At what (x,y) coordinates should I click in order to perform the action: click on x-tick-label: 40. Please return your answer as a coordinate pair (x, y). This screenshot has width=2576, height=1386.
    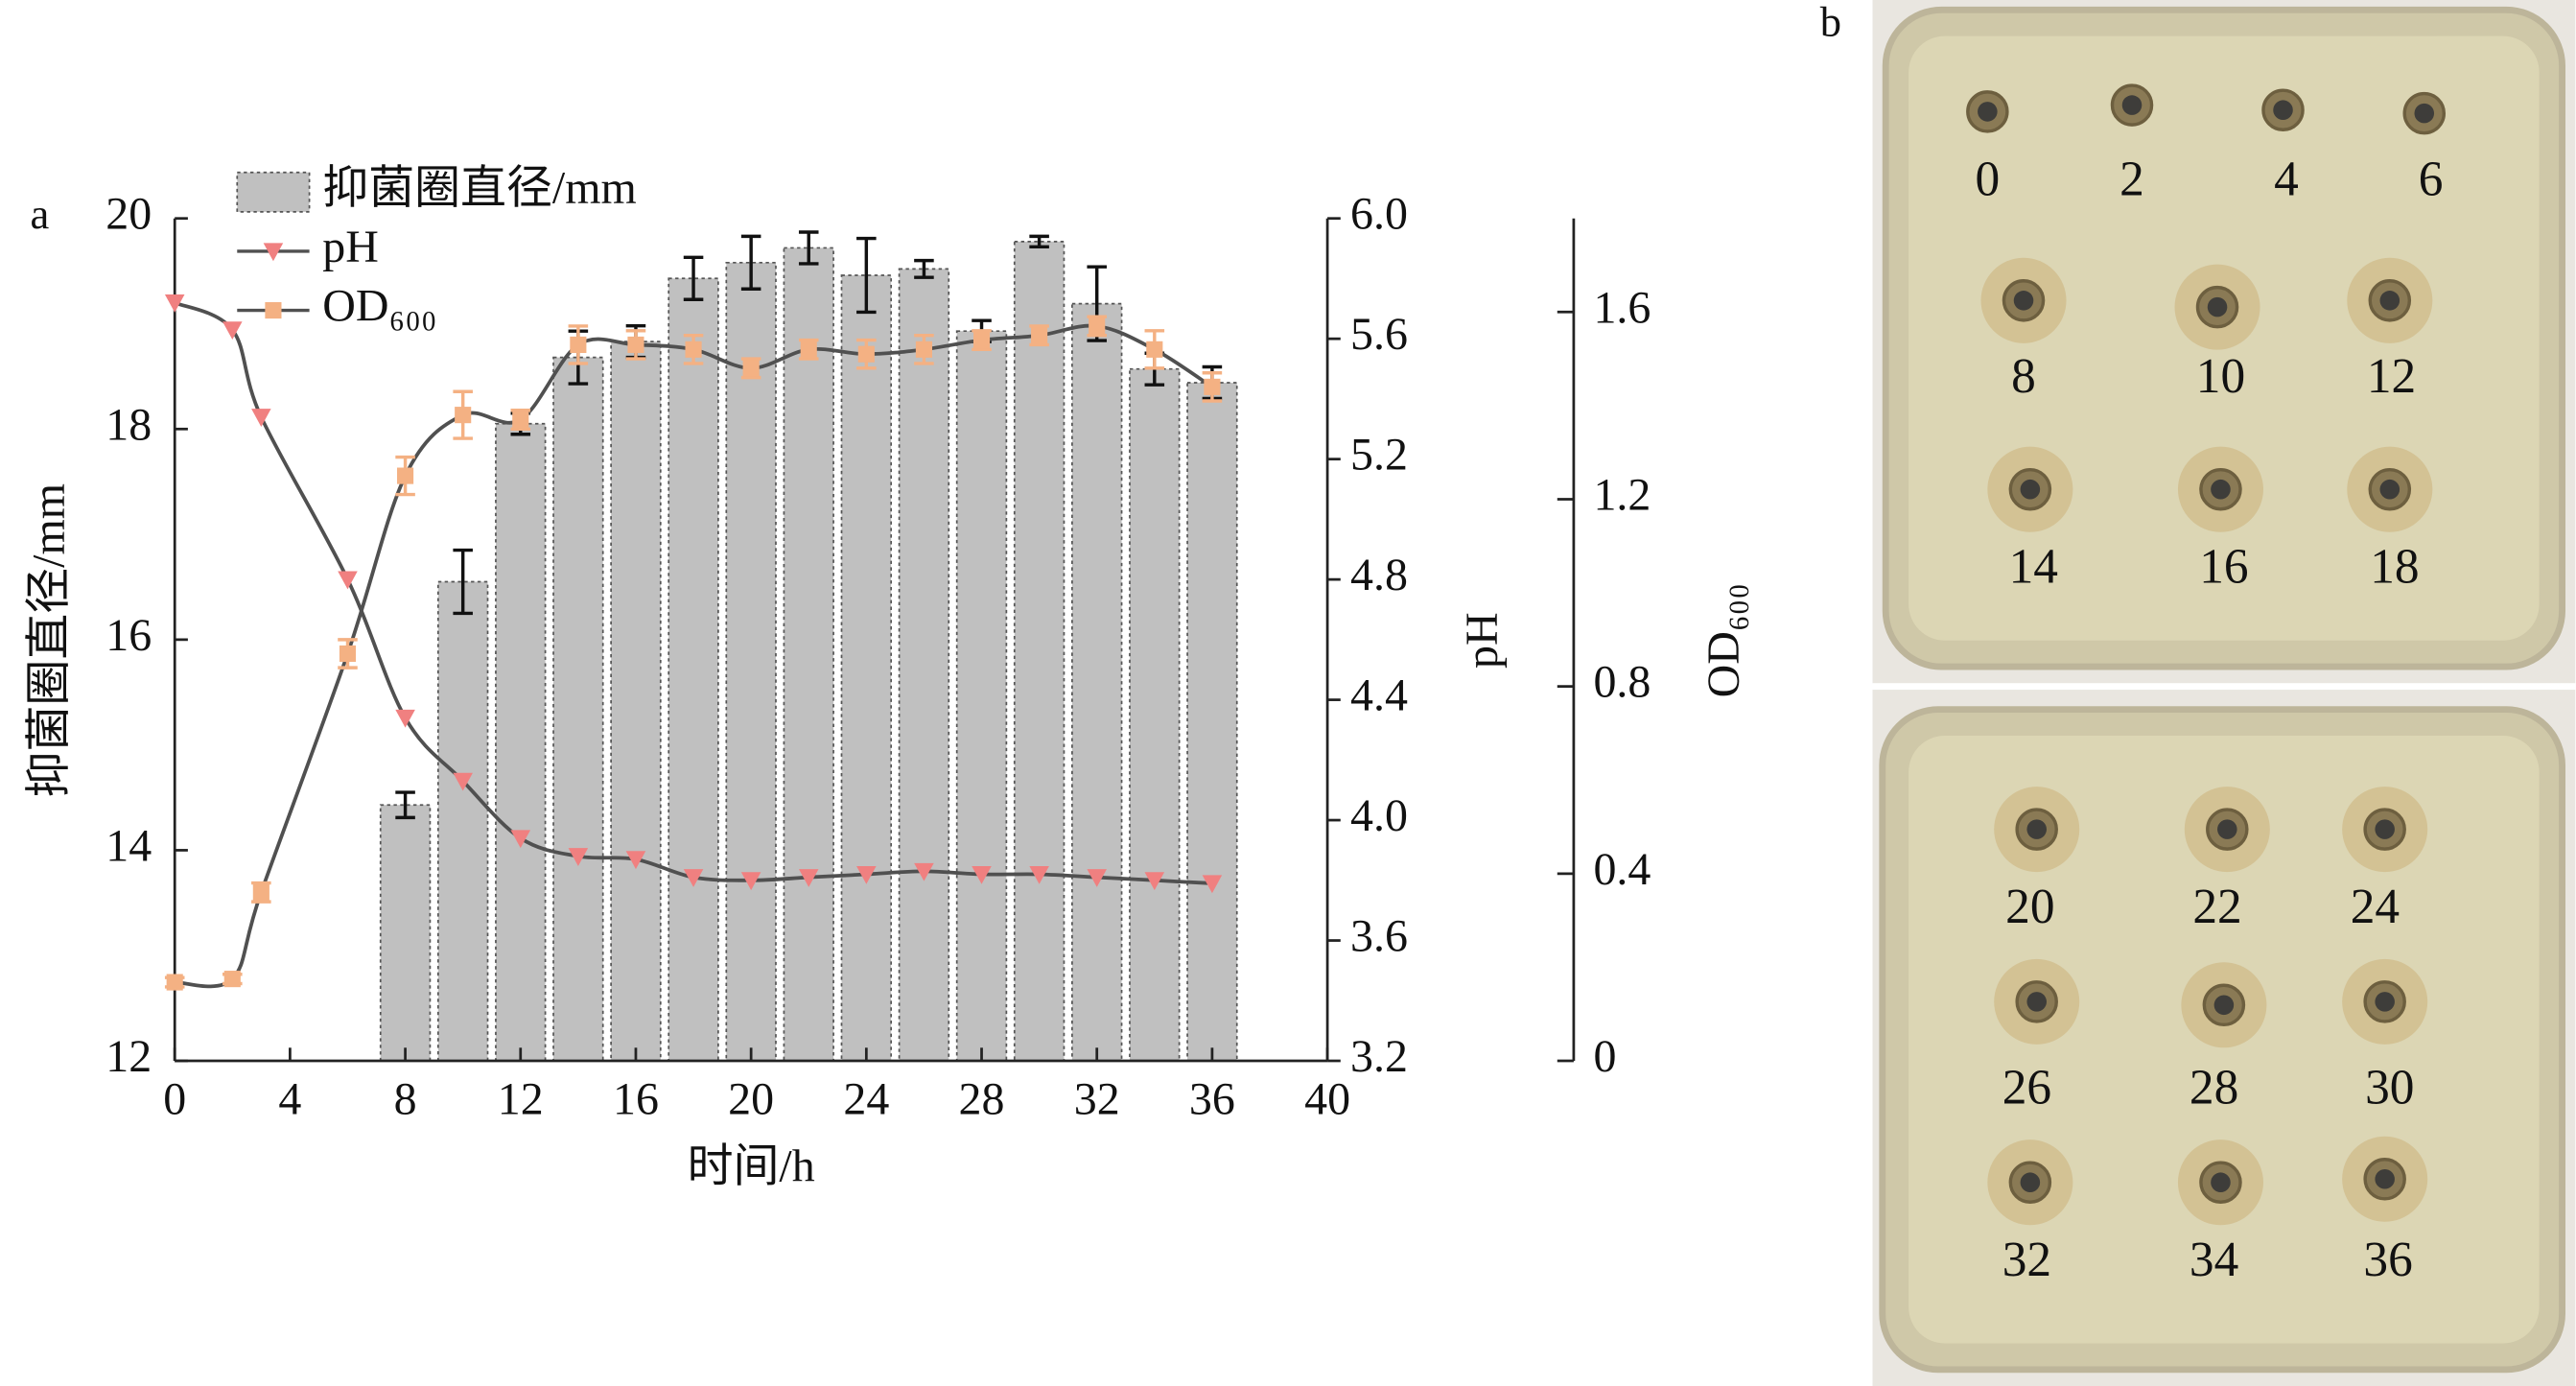
    Looking at the image, I should click on (1327, 1099).